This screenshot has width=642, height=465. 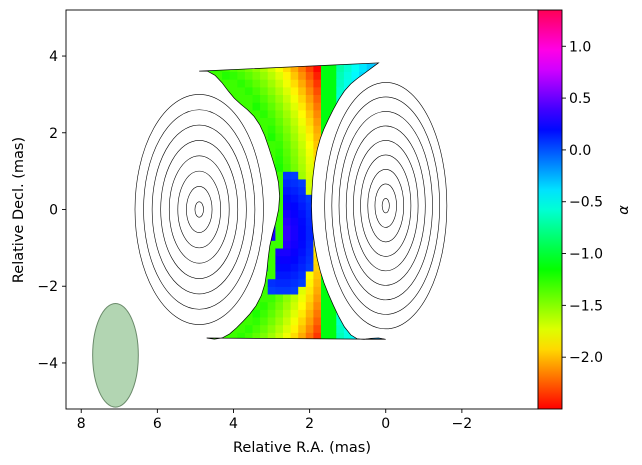 I want to click on contour-line, so click(x=199, y=209).